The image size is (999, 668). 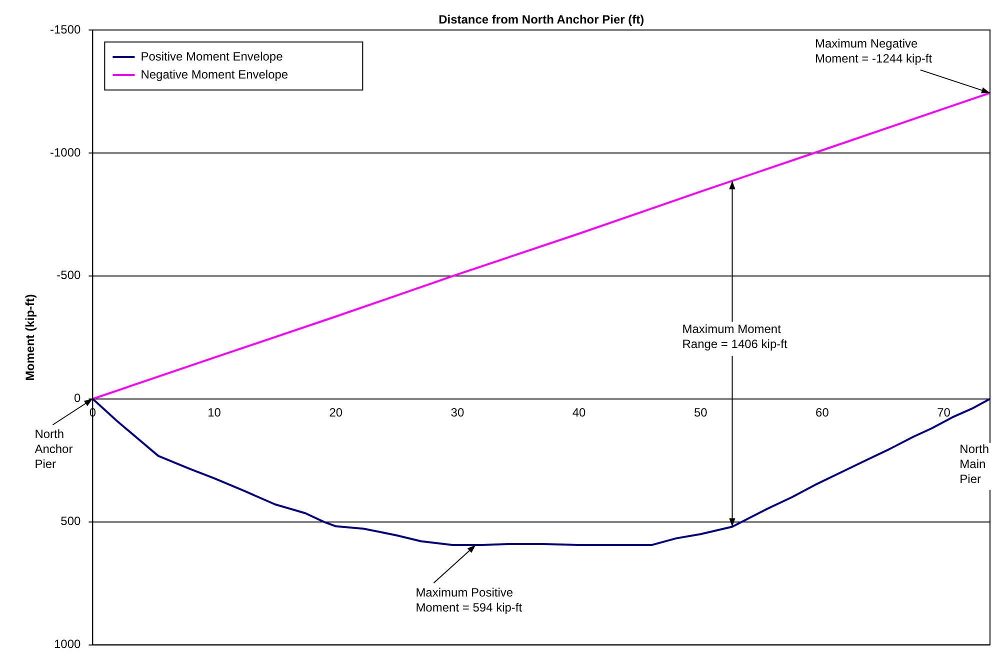 I want to click on y-tick-label: 1000, so click(x=68, y=644).